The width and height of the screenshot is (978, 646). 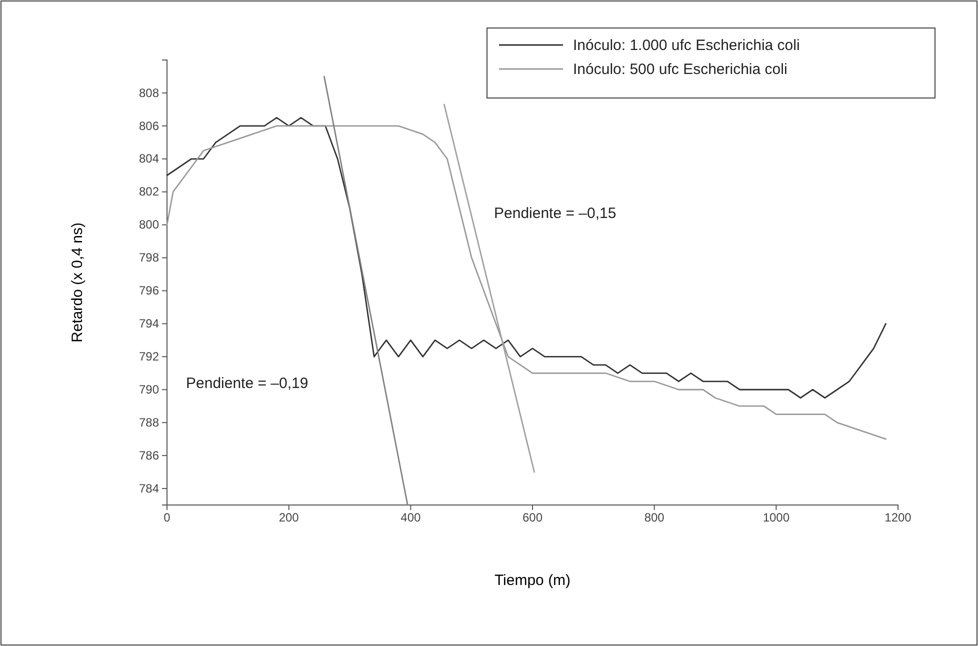 I want to click on x-tick-label: 1200, so click(x=898, y=517).